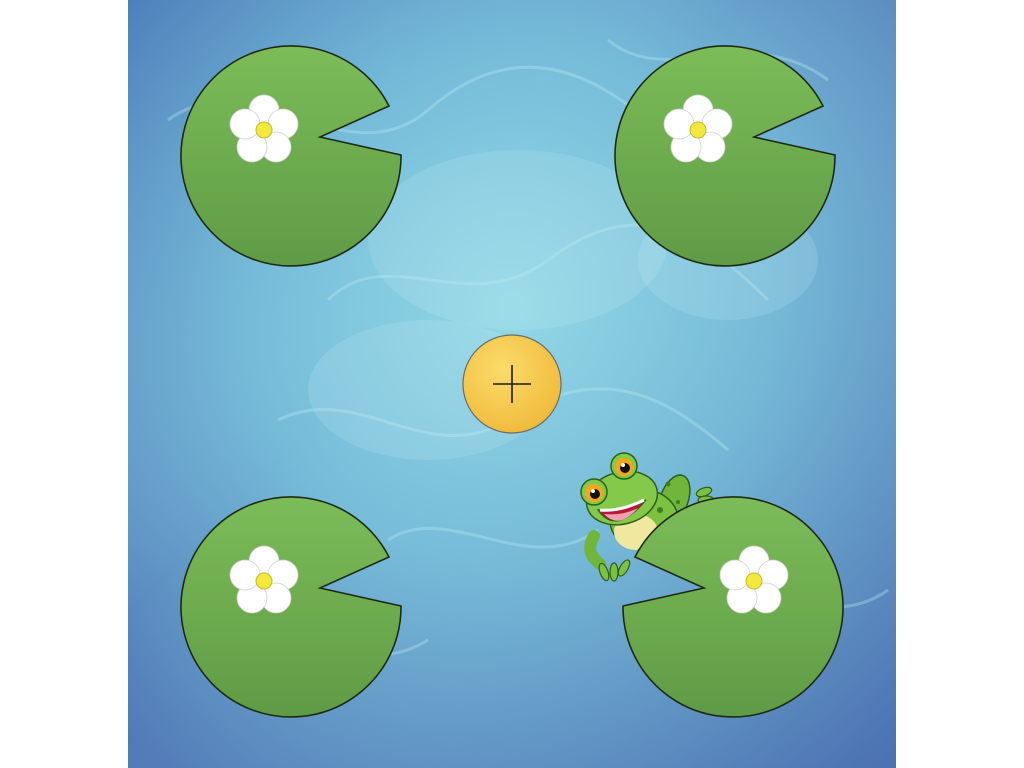  I want to click on lily-pad-bottom-left, so click(295, 610).